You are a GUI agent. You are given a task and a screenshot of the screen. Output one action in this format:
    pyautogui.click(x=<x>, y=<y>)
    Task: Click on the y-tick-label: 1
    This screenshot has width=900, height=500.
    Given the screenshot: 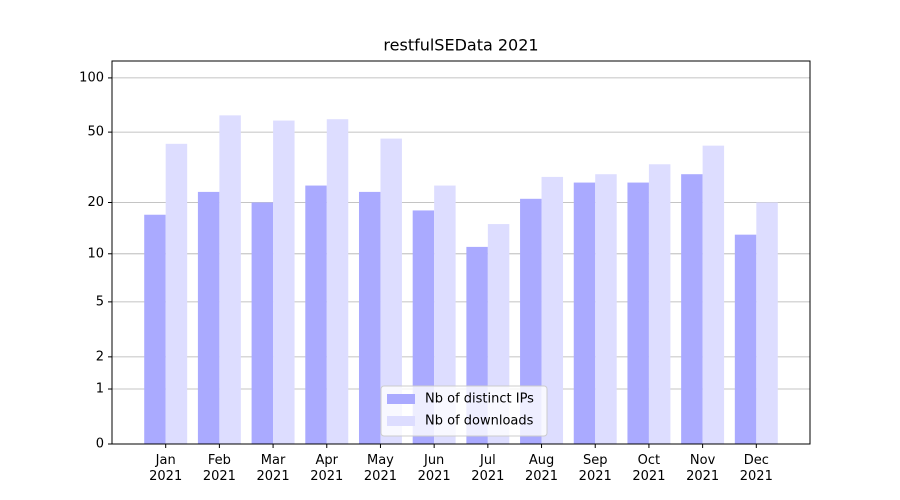 What is the action you would take?
    pyautogui.click(x=100, y=389)
    